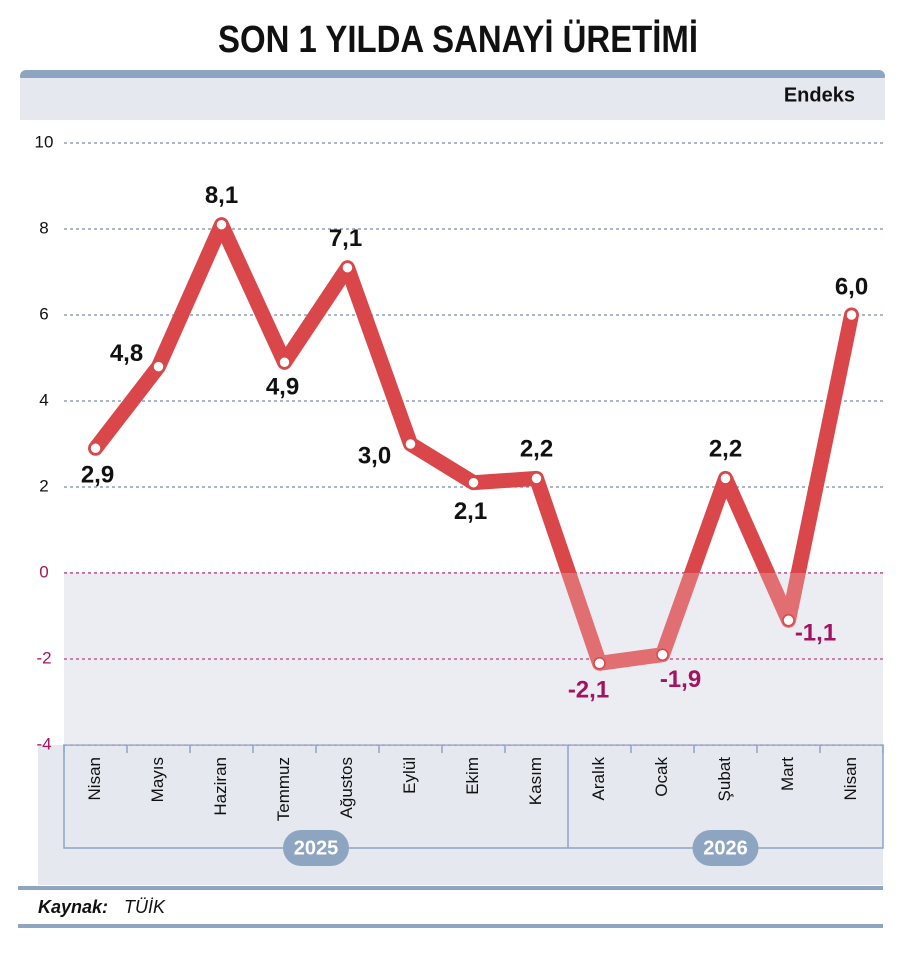 The width and height of the screenshot is (917, 954). I want to click on y-tick-label: 6, so click(43, 313).